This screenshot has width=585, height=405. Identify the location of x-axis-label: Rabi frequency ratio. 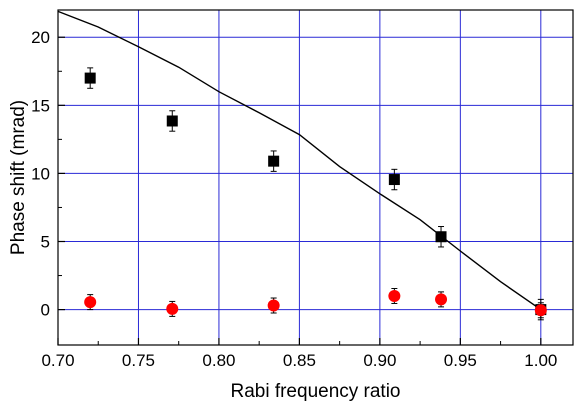
(315, 391).